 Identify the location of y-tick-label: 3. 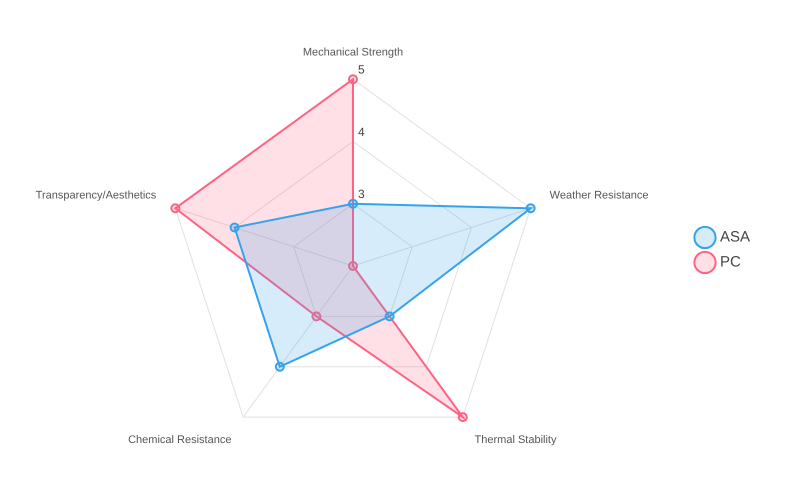
(361, 194).